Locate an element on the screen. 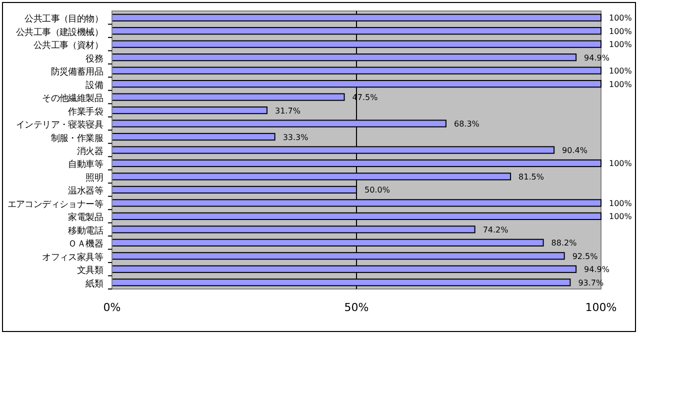 The height and width of the screenshot is (394, 700). y-tick-label: 防災備蓄用品 is located at coordinates (77, 72).